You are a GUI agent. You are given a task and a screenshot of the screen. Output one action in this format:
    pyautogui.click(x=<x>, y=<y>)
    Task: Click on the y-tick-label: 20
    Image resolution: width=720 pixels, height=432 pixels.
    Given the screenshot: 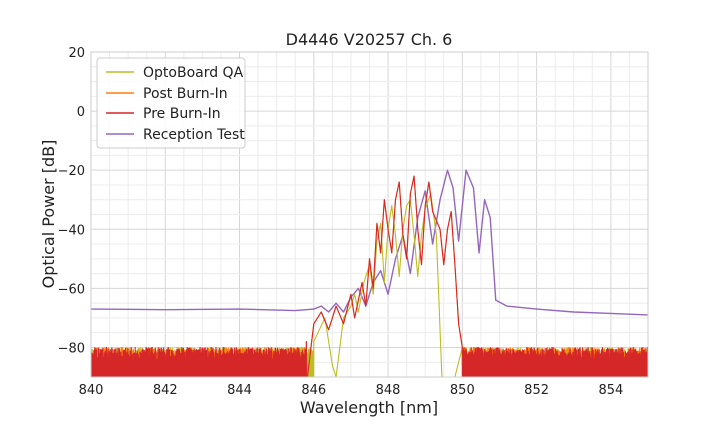 What is the action you would take?
    pyautogui.click(x=76, y=53)
    